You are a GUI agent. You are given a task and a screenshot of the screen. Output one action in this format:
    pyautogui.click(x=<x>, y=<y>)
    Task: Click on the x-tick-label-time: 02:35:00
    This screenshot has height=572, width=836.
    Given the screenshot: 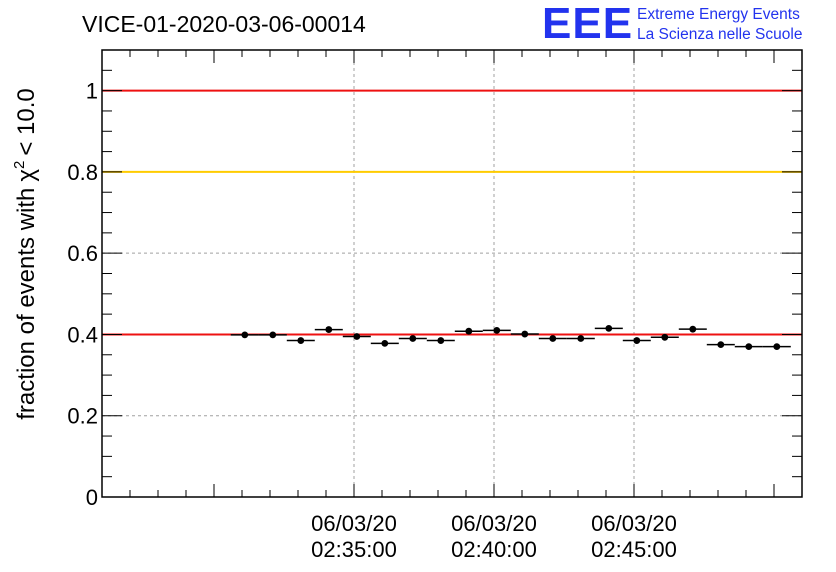 What is the action you would take?
    pyautogui.click(x=354, y=549)
    